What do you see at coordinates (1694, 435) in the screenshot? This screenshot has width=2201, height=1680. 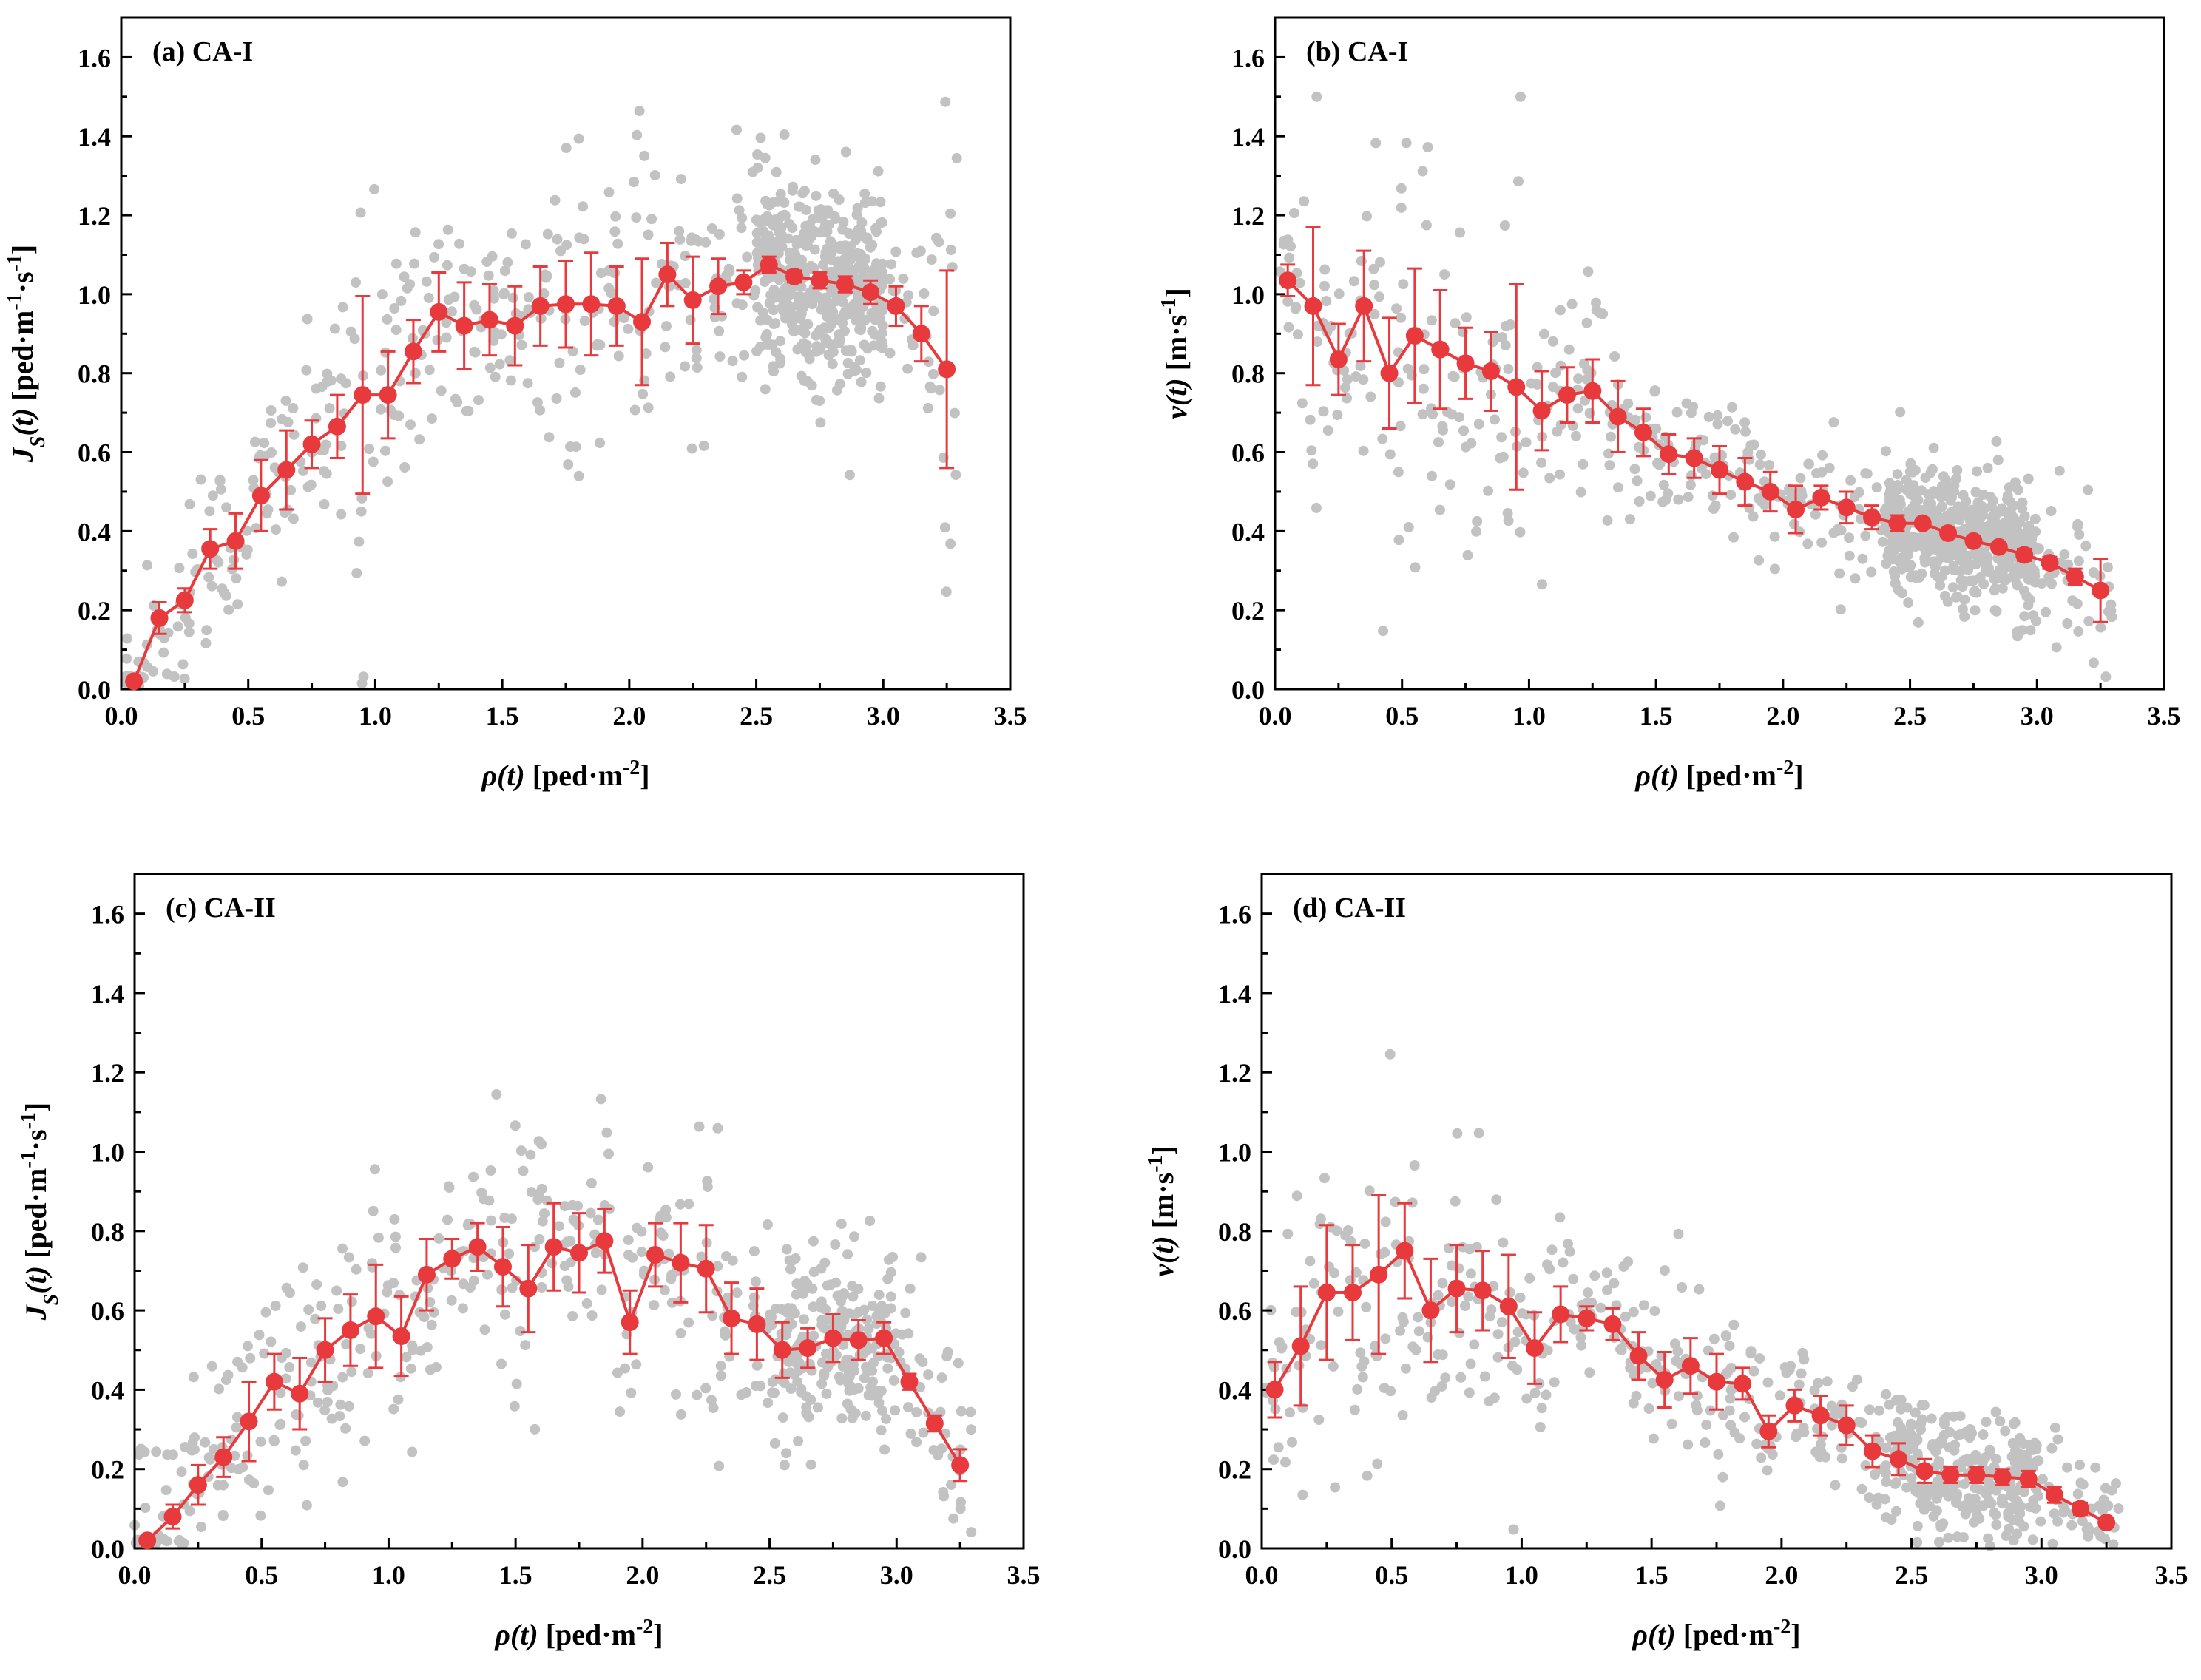 I see `mean-markers` at bounding box center [1694, 435].